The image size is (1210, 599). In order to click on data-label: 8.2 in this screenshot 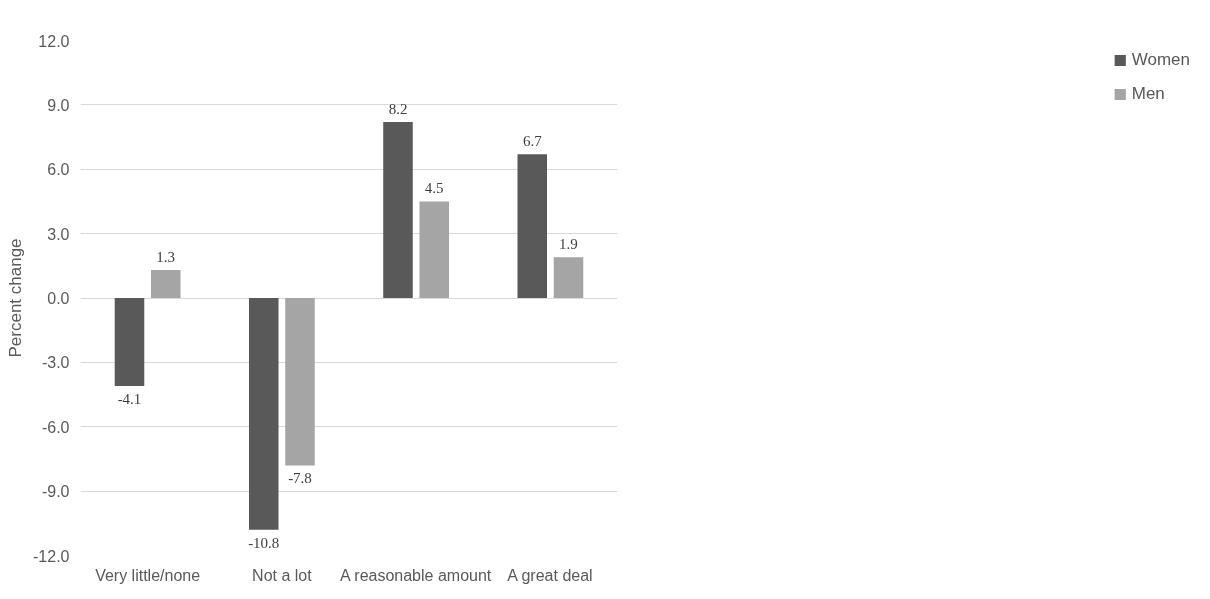, I will do `click(398, 109)`.